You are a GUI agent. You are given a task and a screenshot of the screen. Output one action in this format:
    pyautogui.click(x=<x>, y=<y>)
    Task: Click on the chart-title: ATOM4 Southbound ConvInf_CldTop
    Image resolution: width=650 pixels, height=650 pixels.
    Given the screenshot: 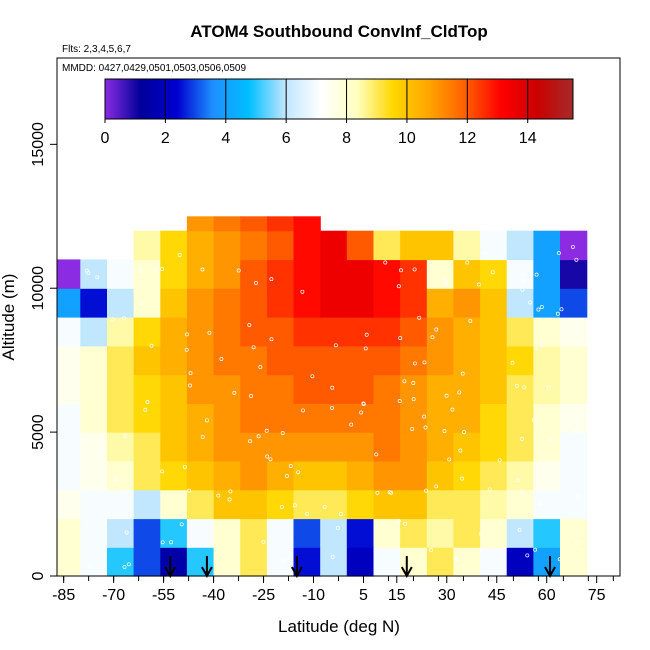 What is the action you would take?
    pyautogui.click(x=338, y=31)
    